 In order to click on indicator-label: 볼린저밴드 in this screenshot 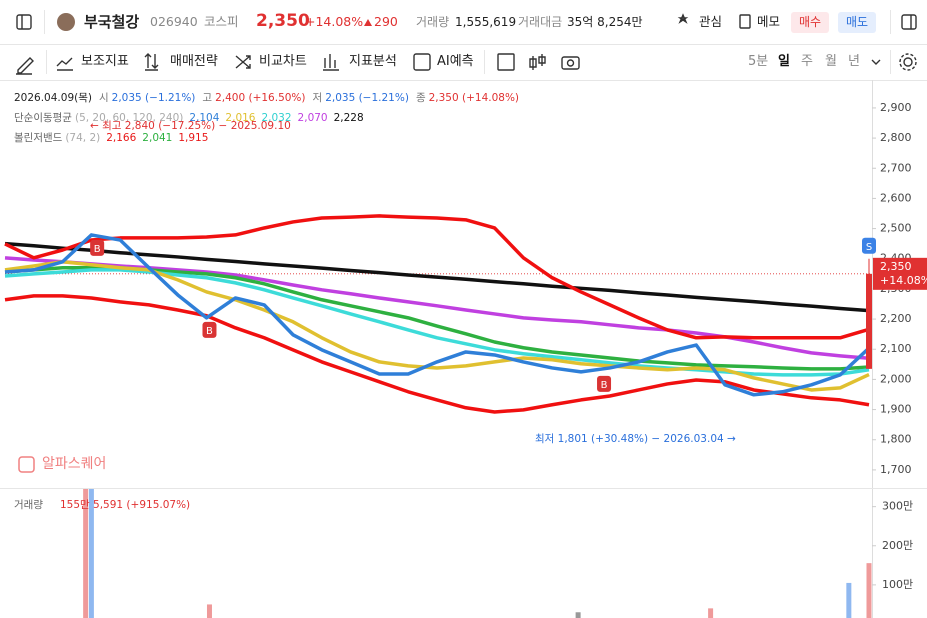, I will do `click(38, 138)`.